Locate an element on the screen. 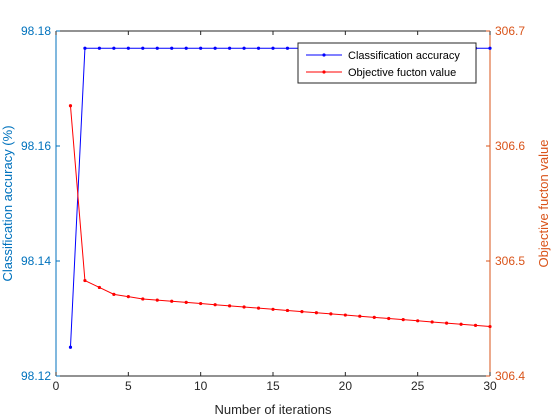  legend-box is located at coordinates (387, 63).